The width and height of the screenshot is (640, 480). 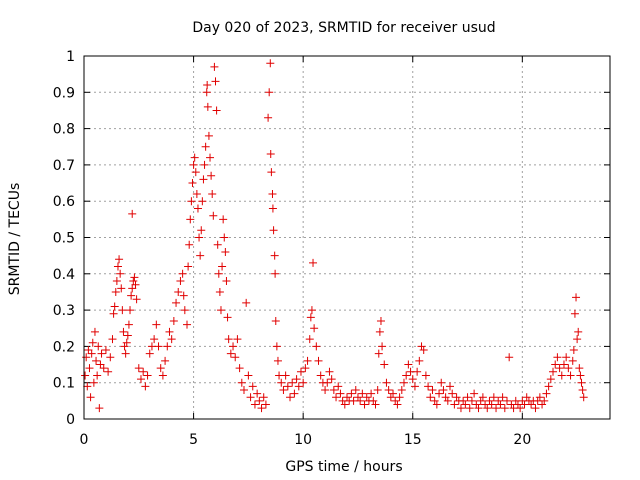 What do you see at coordinates (70, 57) in the screenshot?
I see `y-tick-label: 1` at bounding box center [70, 57].